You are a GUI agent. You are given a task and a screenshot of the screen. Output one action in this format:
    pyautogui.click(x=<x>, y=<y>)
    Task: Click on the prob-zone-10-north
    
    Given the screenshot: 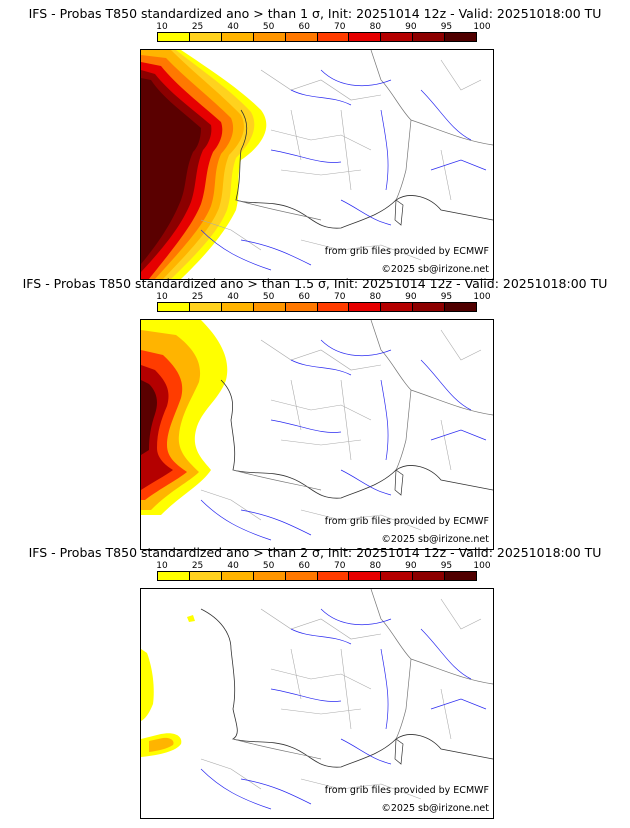 What is the action you would take?
    pyautogui.click(x=191, y=618)
    